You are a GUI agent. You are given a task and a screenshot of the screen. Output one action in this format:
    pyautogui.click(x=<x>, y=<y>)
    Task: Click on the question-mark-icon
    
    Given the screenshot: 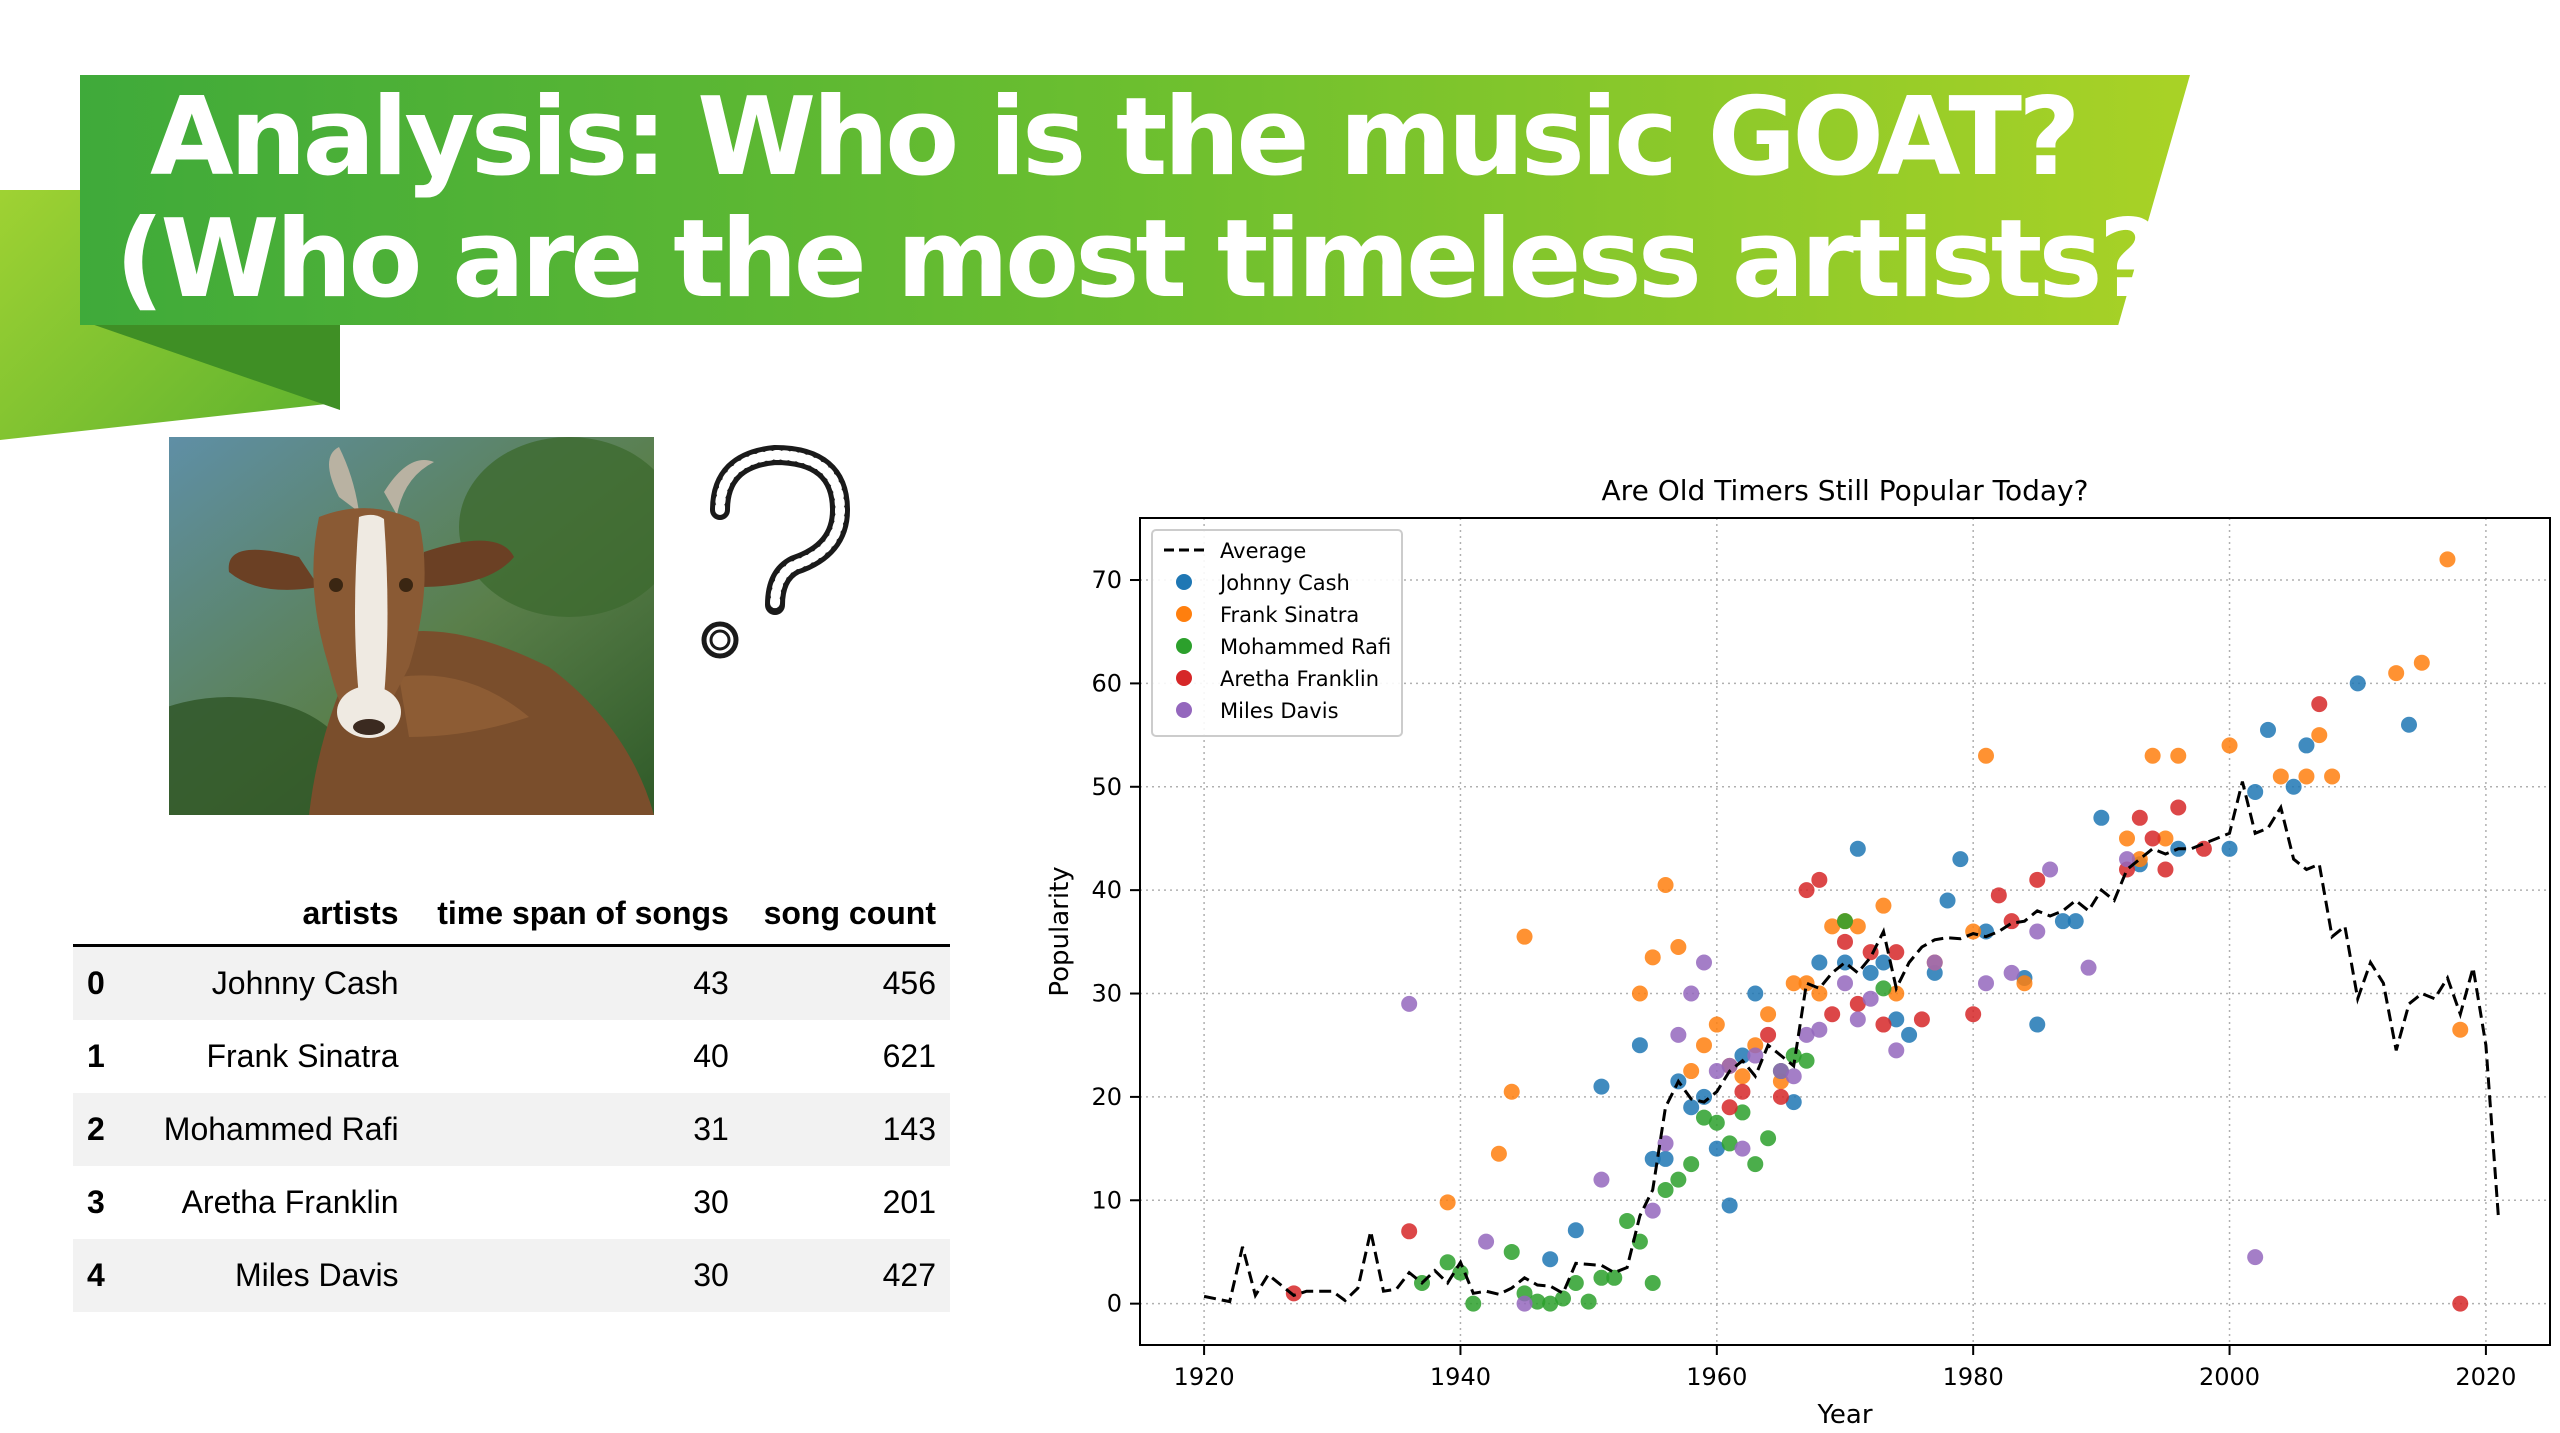 What is the action you would take?
    pyautogui.click(x=772, y=555)
    